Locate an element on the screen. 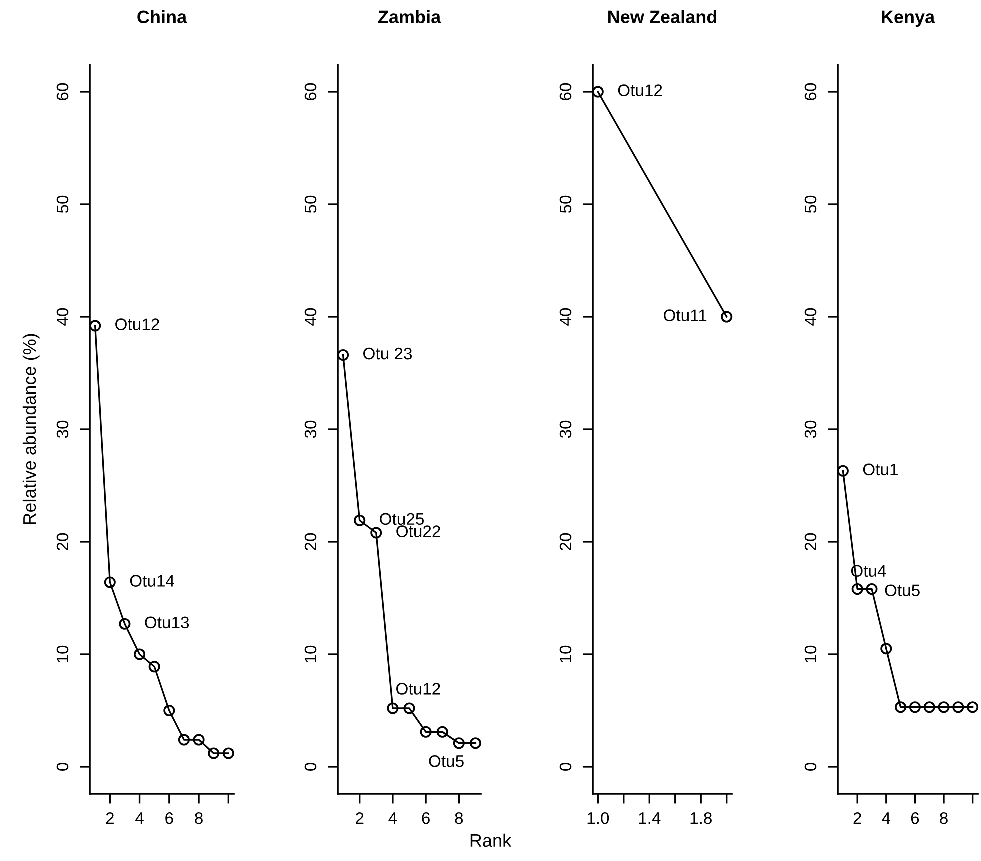 The image size is (981, 861). annotation: Otu13 is located at coordinates (167, 622).